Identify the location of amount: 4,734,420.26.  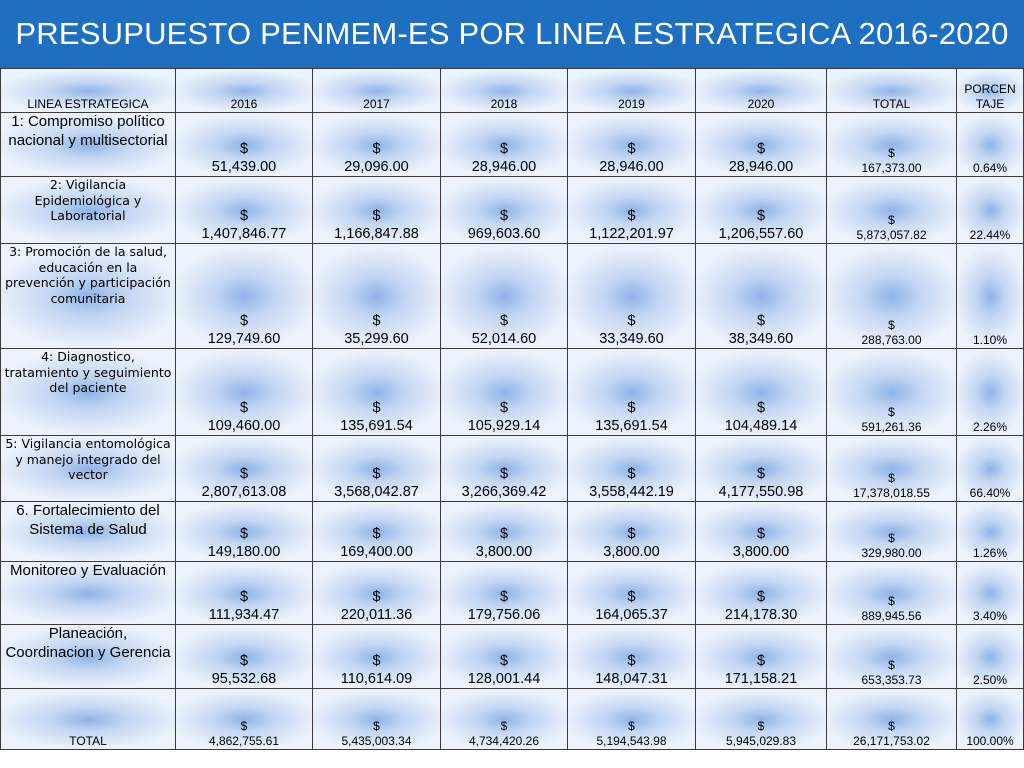
(504, 741).